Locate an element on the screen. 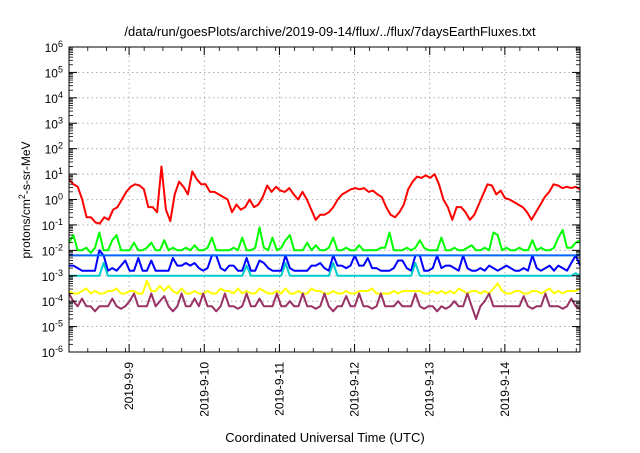  y-tick-label: 10⁻² is located at coordinates (52, 250).